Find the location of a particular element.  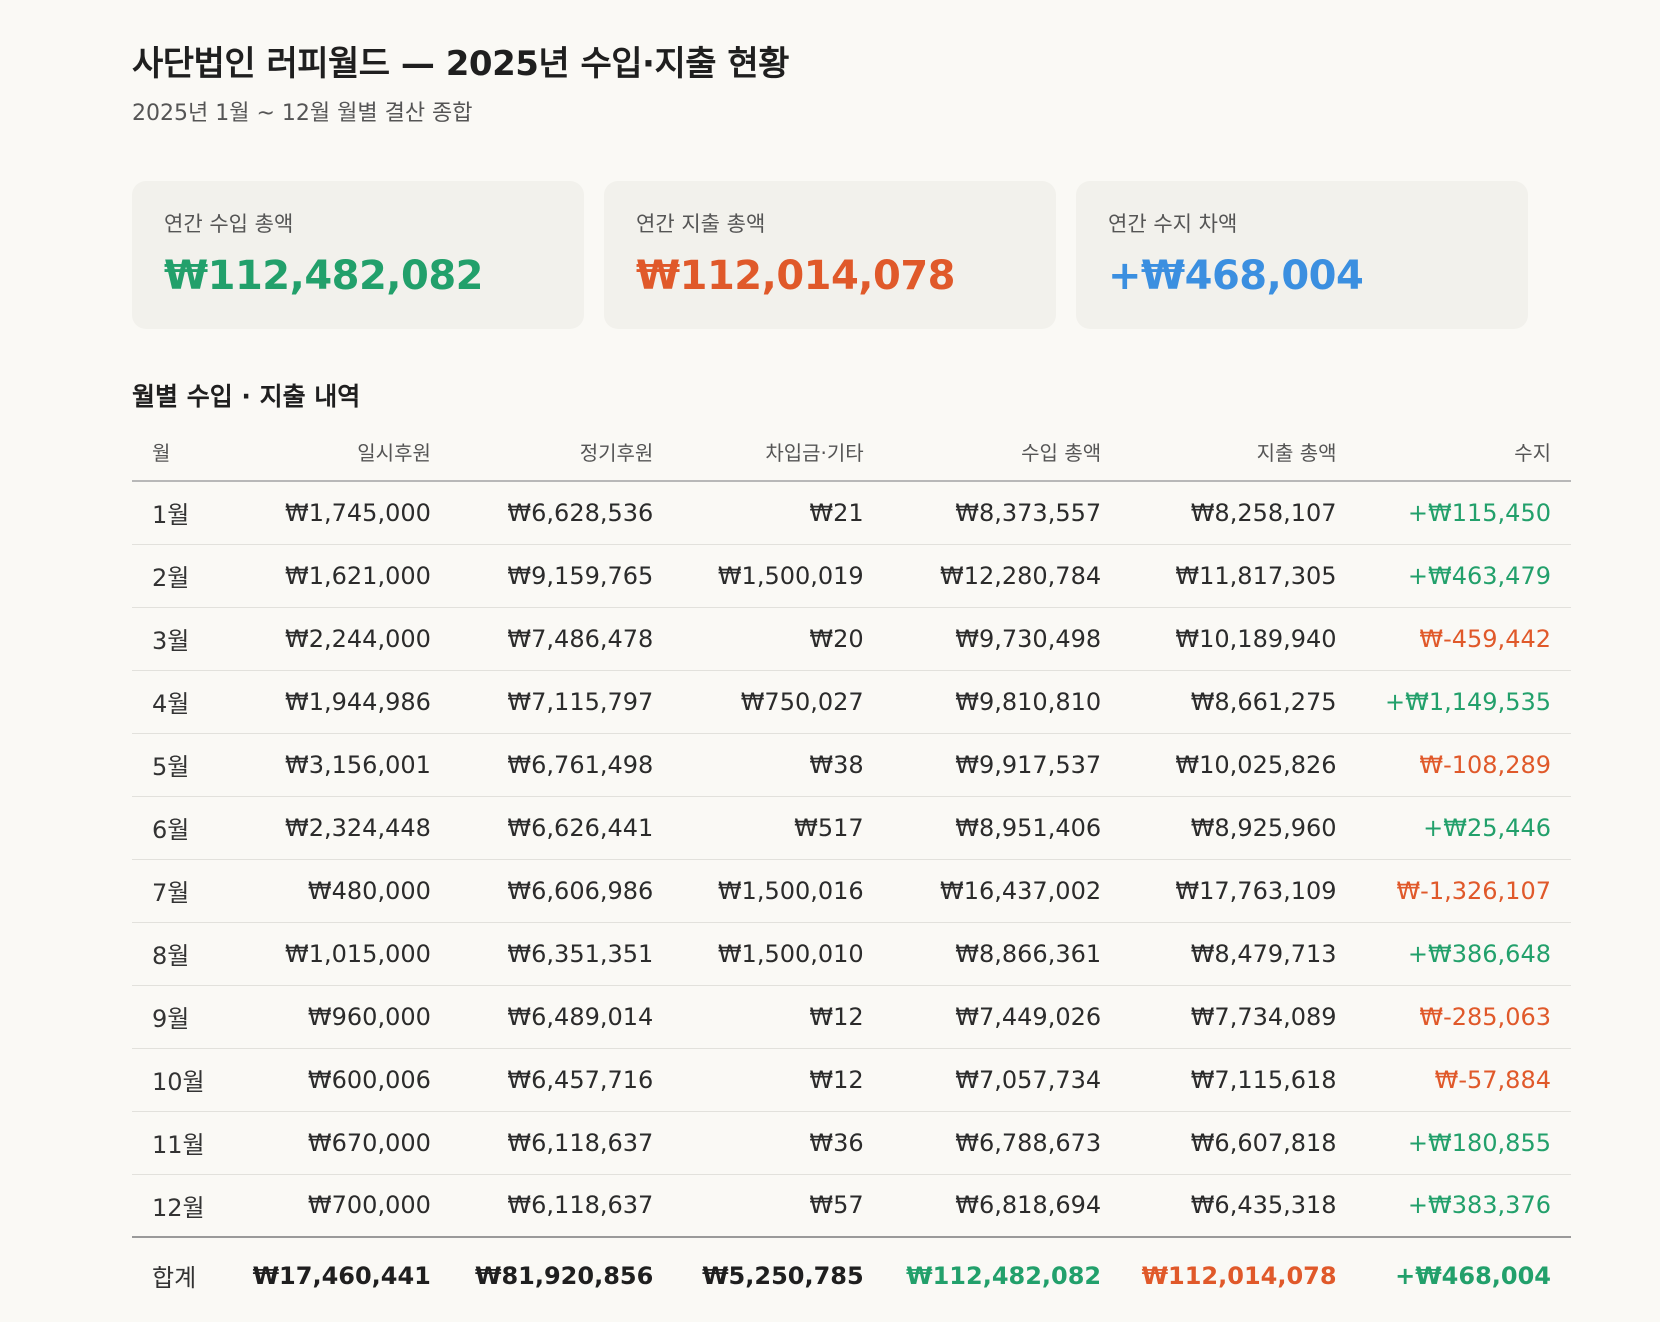

cell-loan: ₩38 is located at coordinates (778, 765).